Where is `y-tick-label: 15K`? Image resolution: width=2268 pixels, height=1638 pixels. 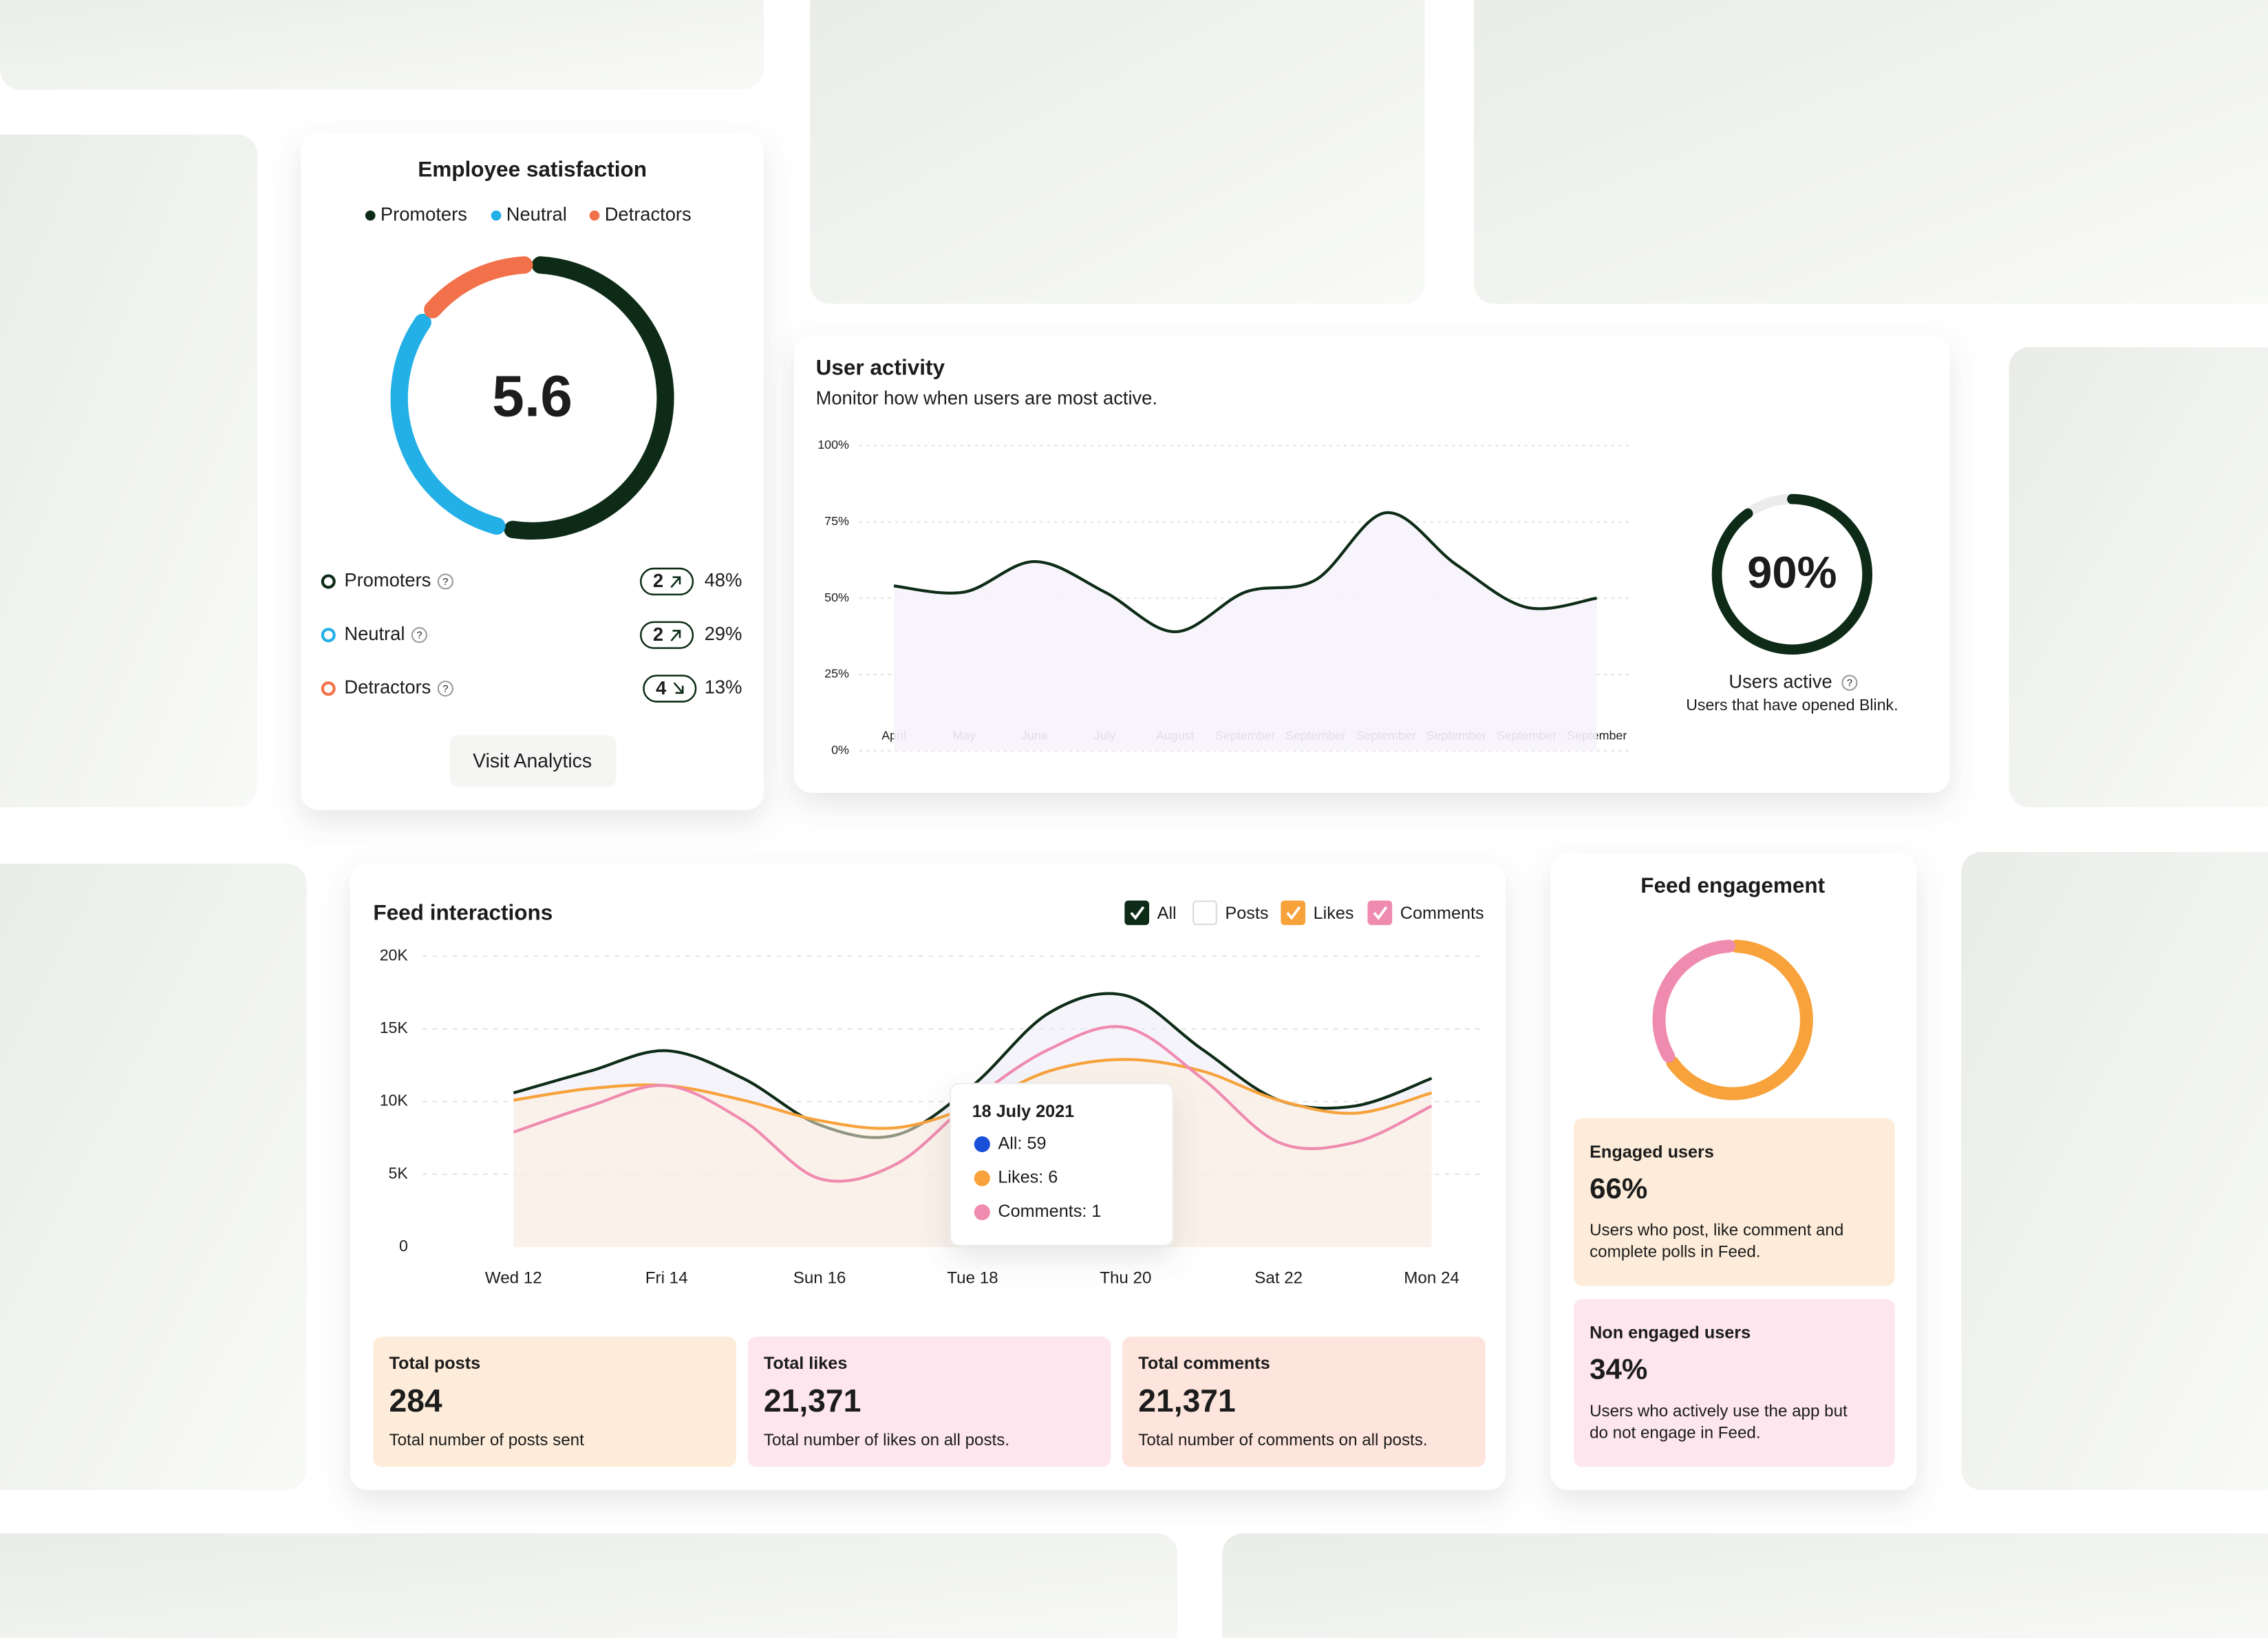 y-tick-label: 15K is located at coordinates (394, 1027).